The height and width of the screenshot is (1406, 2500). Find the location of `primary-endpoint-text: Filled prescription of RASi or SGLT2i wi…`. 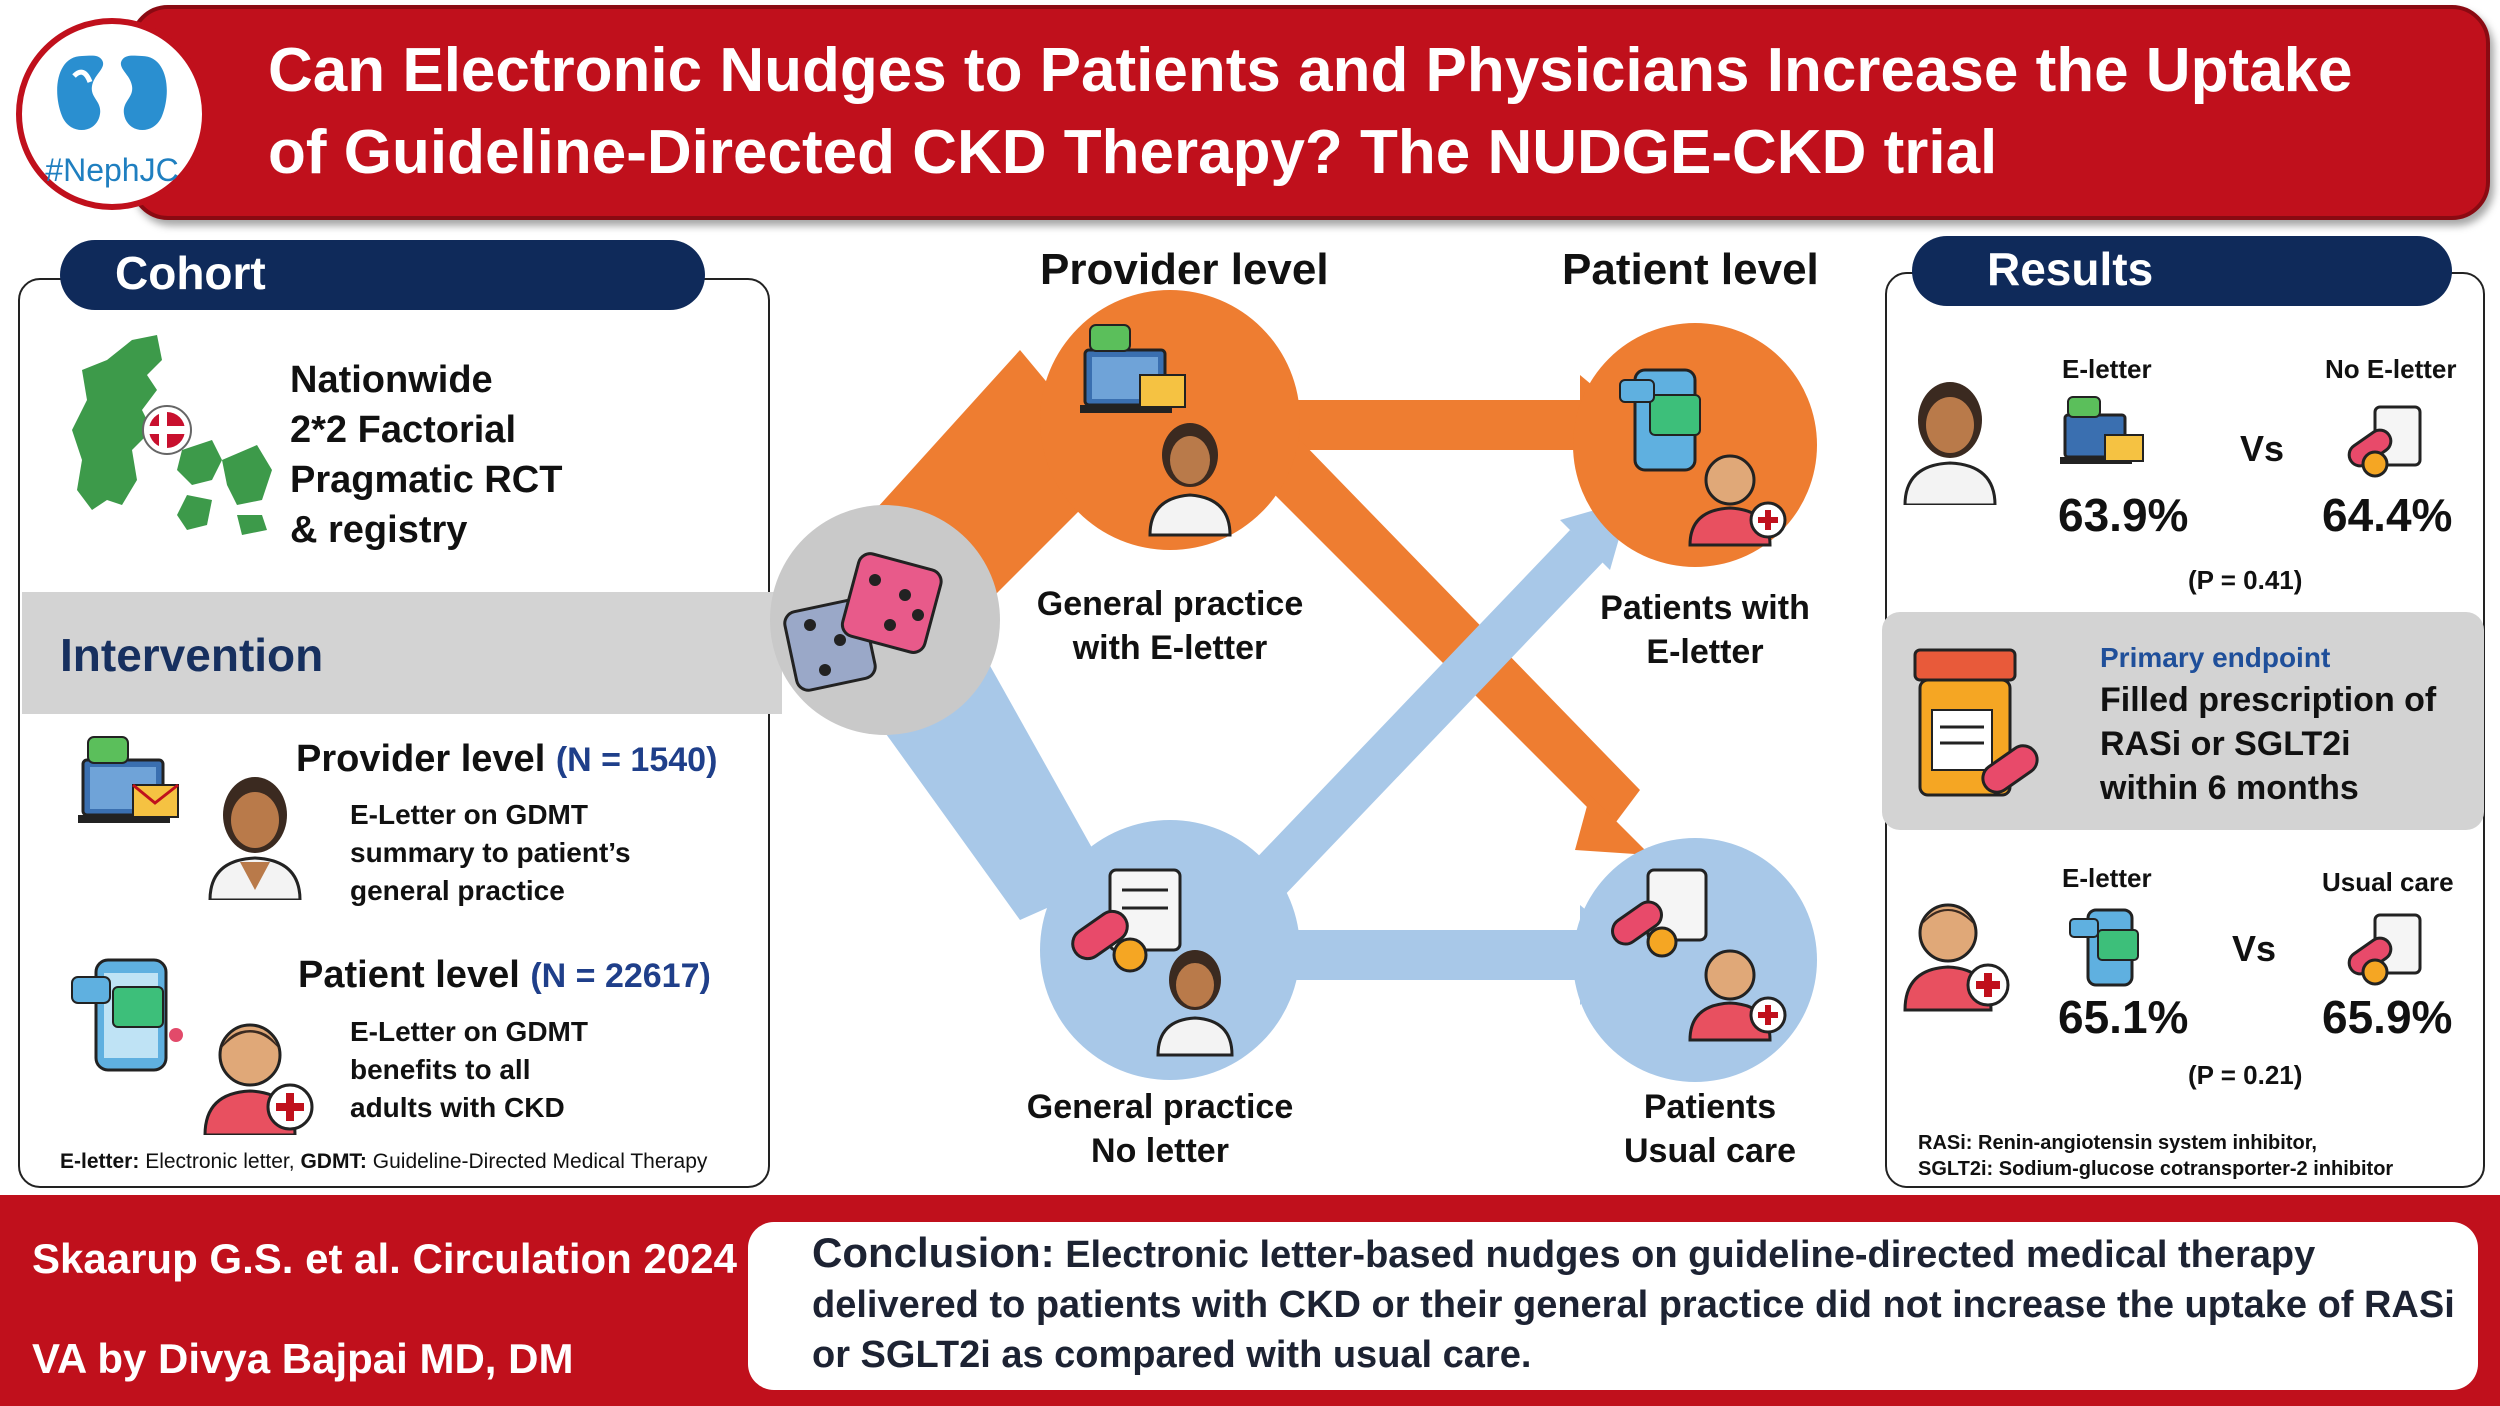

primary-endpoint-text: Filled prescription of RASi or SGLT2i wi… is located at coordinates (2268, 744).